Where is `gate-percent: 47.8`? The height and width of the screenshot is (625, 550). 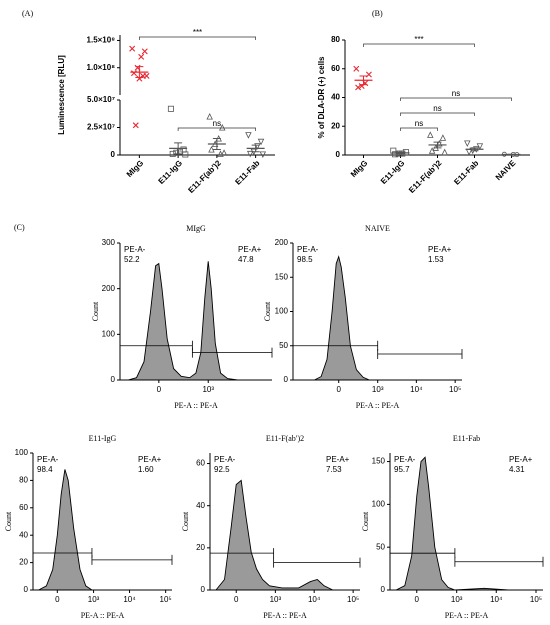 gate-percent: 47.8 is located at coordinates (246, 259).